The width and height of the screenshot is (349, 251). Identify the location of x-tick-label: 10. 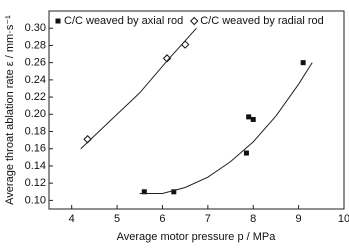
(343, 219).